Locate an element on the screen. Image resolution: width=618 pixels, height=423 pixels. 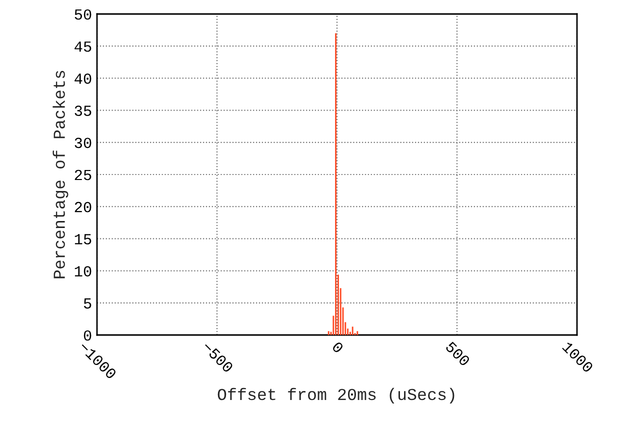
x-tick-label: 500 is located at coordinates (457, 354).